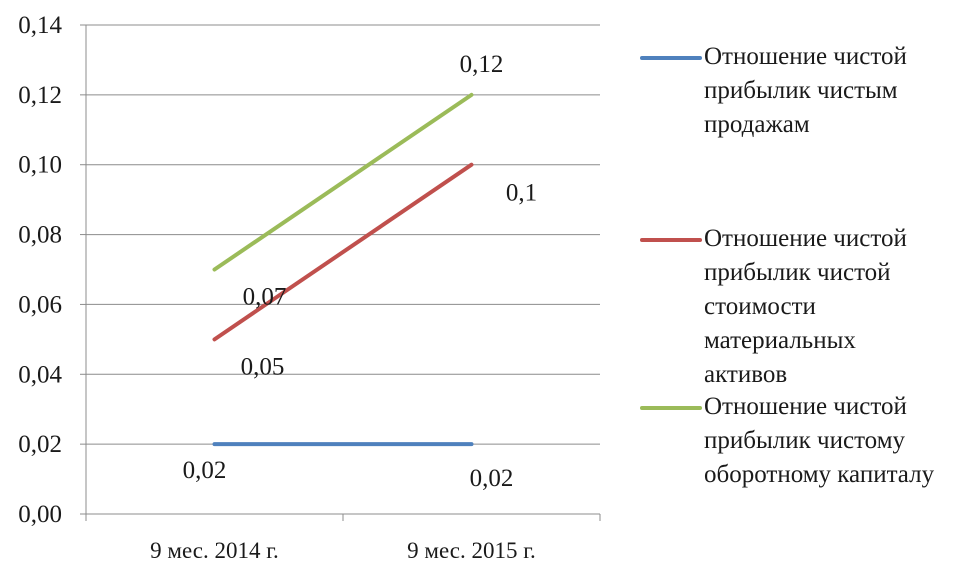 This screenshot has height=570, width=963. Describe the element at coordinates (343, 182) in the screenshot. I see `series-line-green` at that location.